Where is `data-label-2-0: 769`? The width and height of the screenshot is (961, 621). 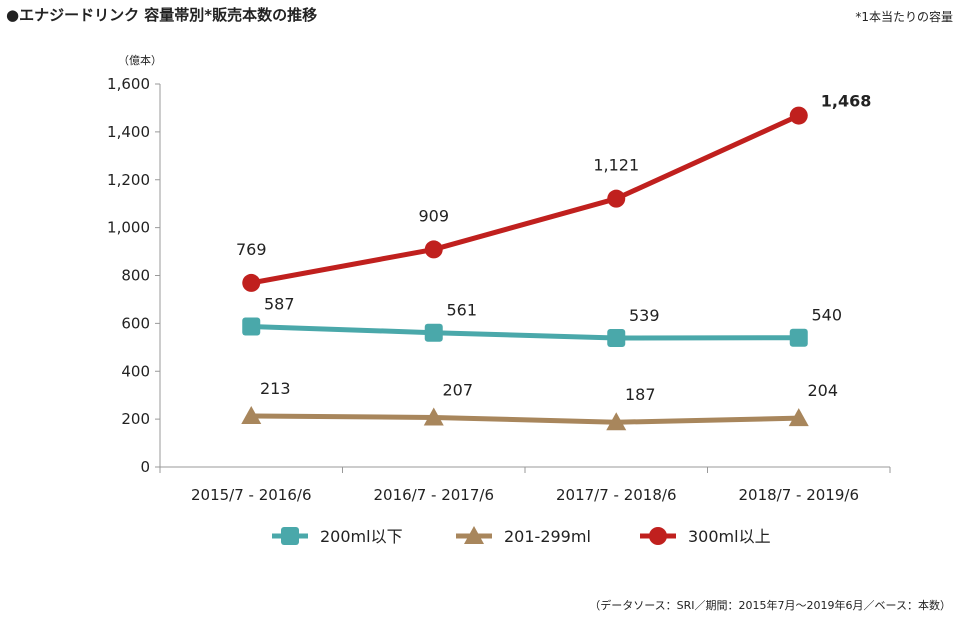
data-label-2-0: 769 is located at coordinates (251, 249).